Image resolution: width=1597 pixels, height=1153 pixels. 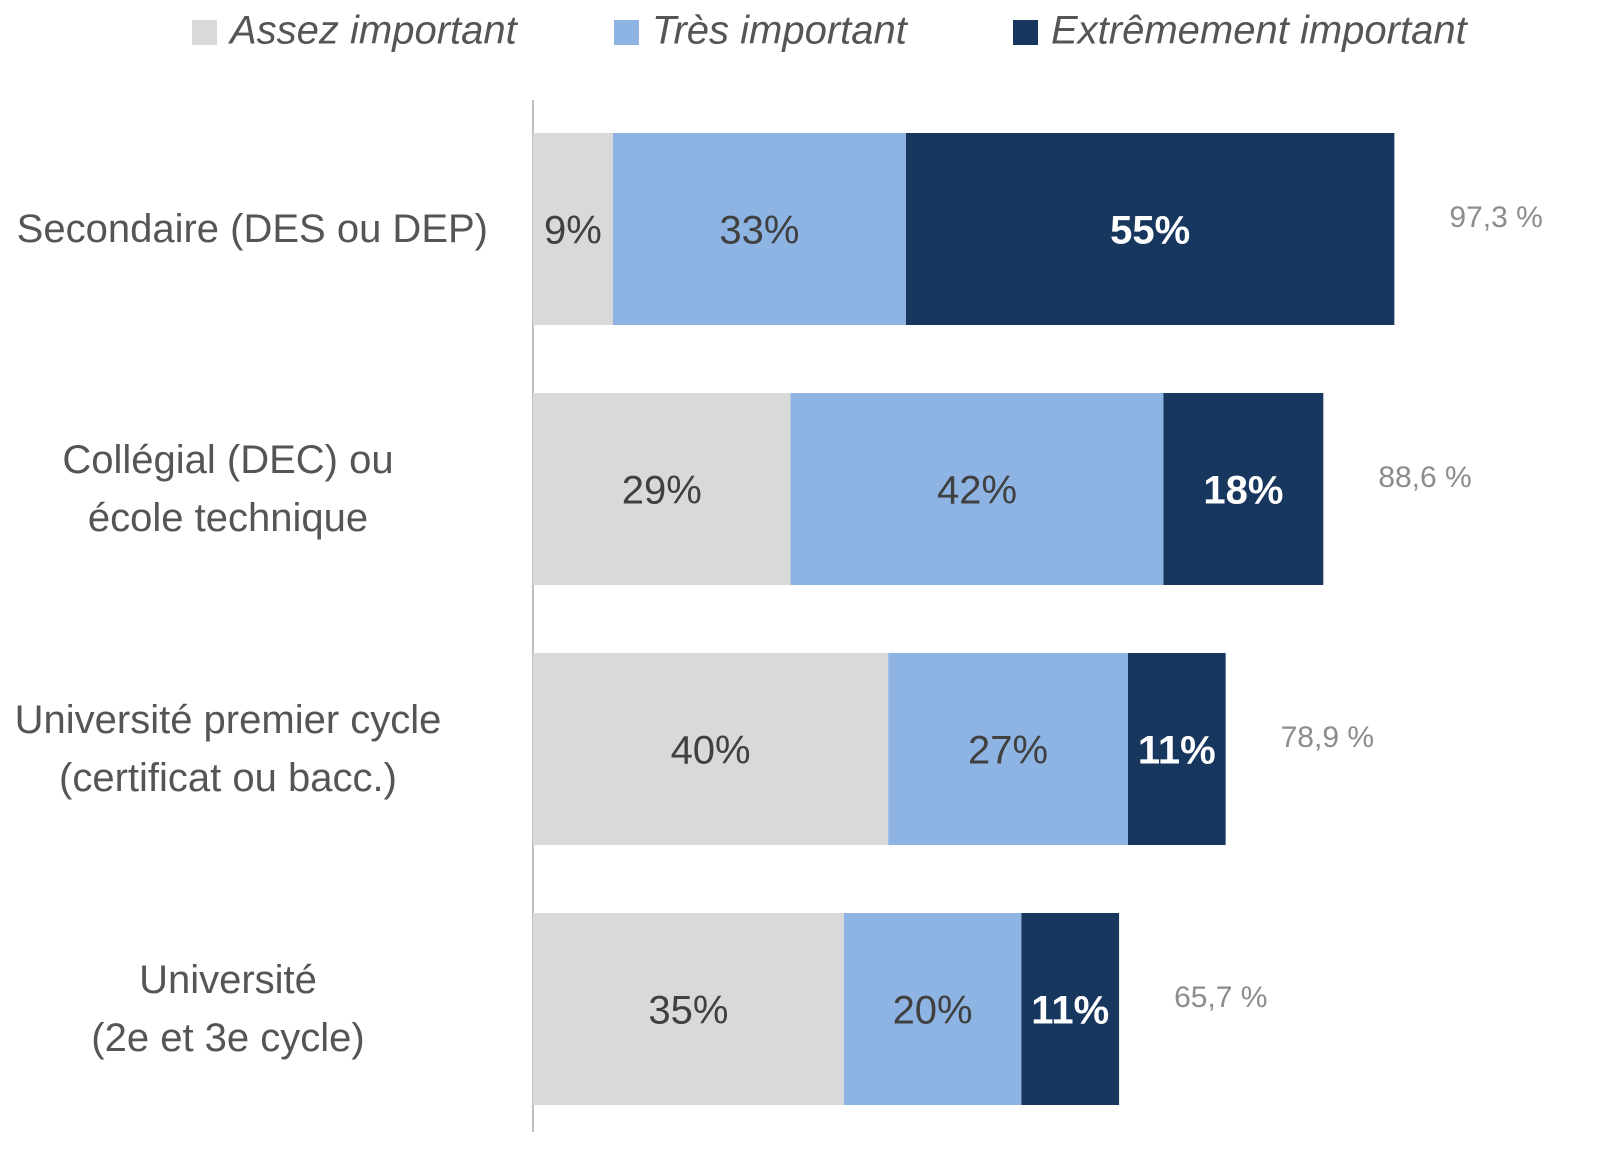 I want to click on value-label: 20%, so click(x=933, y=1011).